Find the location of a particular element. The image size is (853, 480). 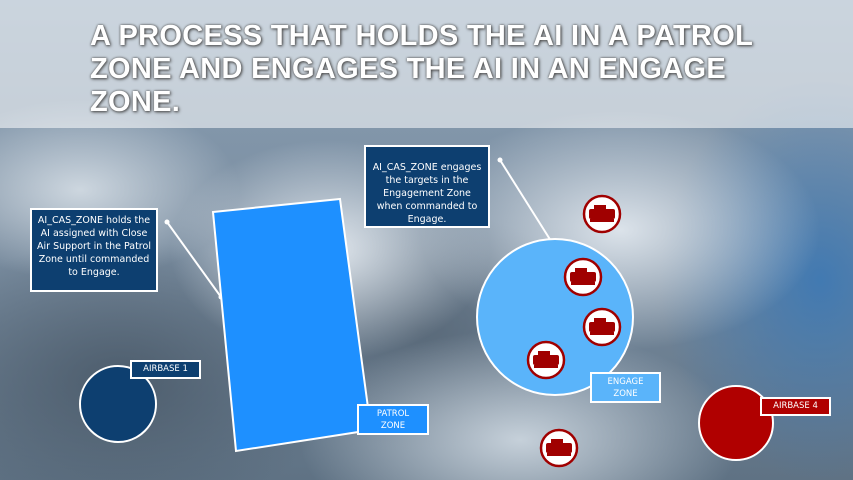

airbase-4-label: AIRBASE 4 is located at coordinates (795, 406).